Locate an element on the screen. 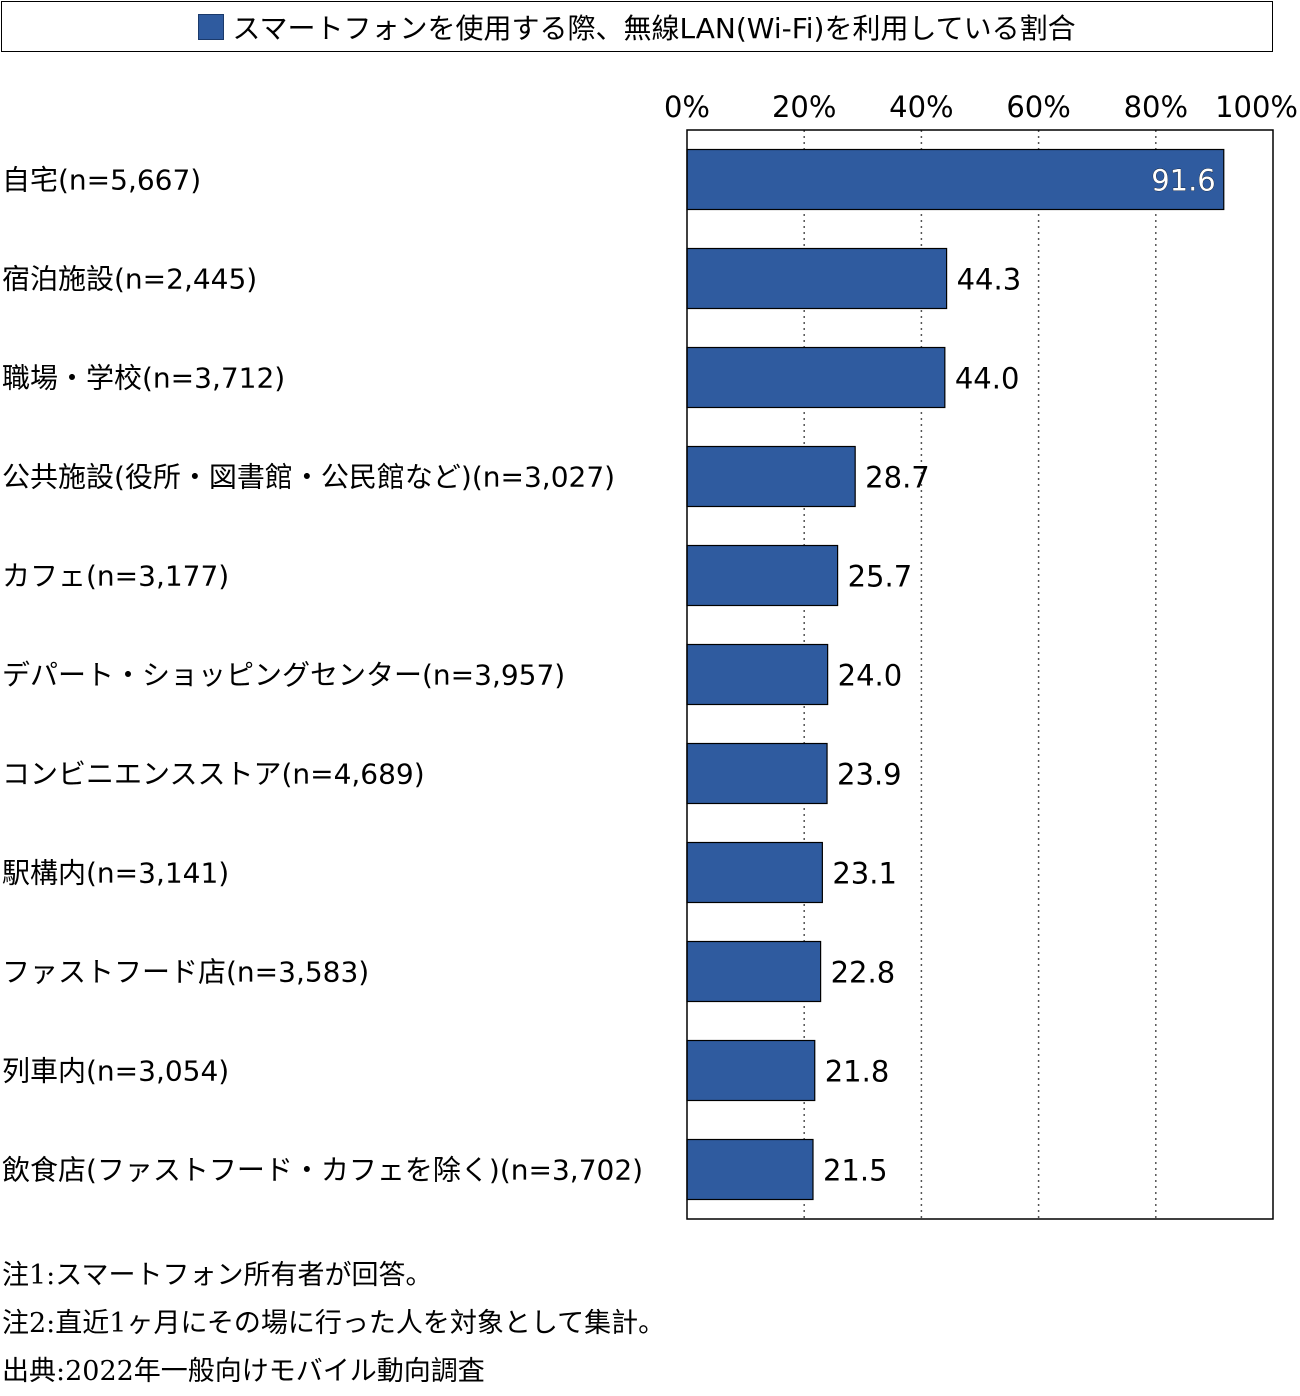 This screenshot has width=1300, height=1396. value-label: 28.7 is located at coordinates (897, 478).